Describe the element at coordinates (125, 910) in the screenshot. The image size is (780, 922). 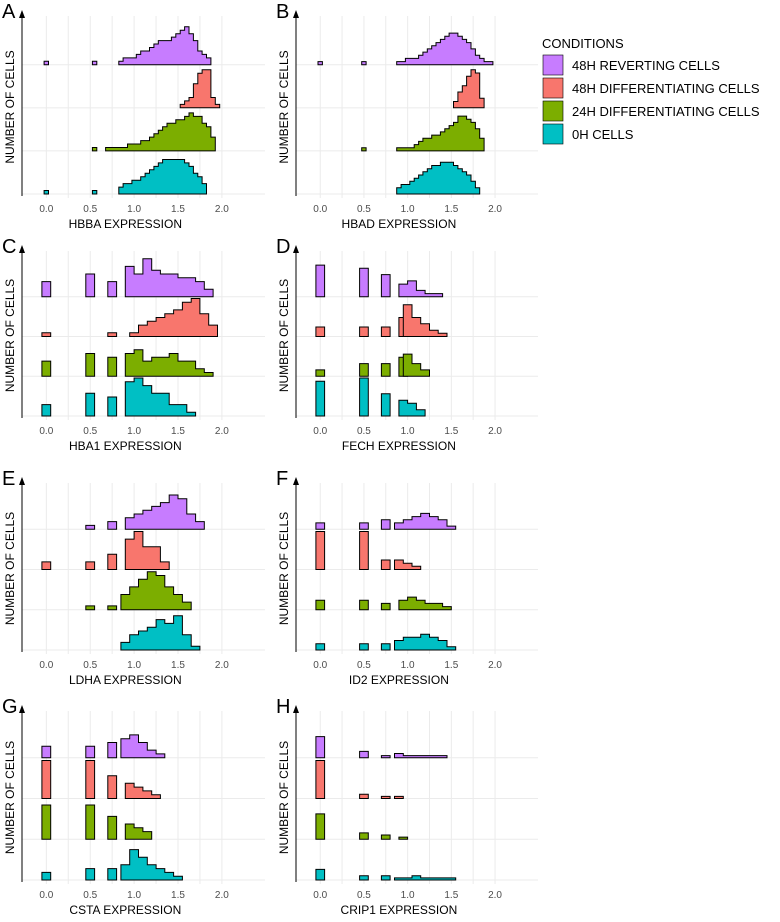
I see `x-axis-title: CSTA EXPRESSION` at that location.